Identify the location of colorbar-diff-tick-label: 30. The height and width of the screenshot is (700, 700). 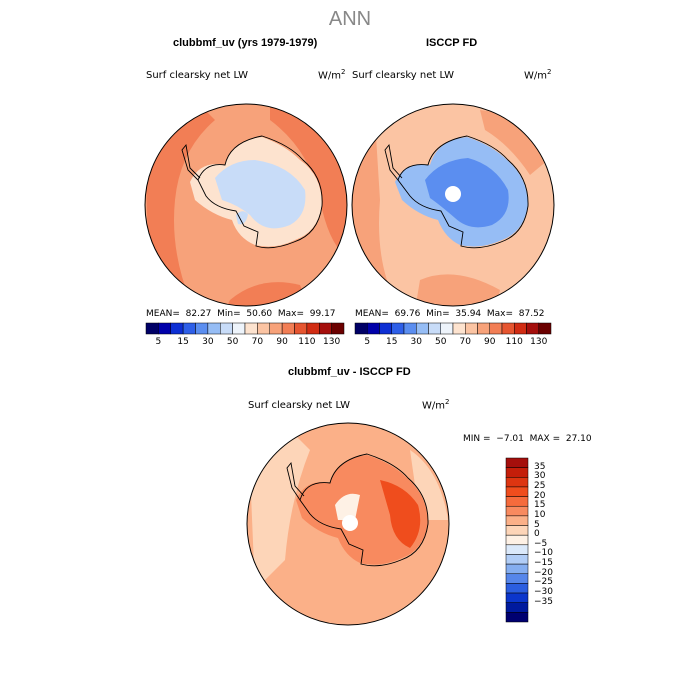
(540, 476).